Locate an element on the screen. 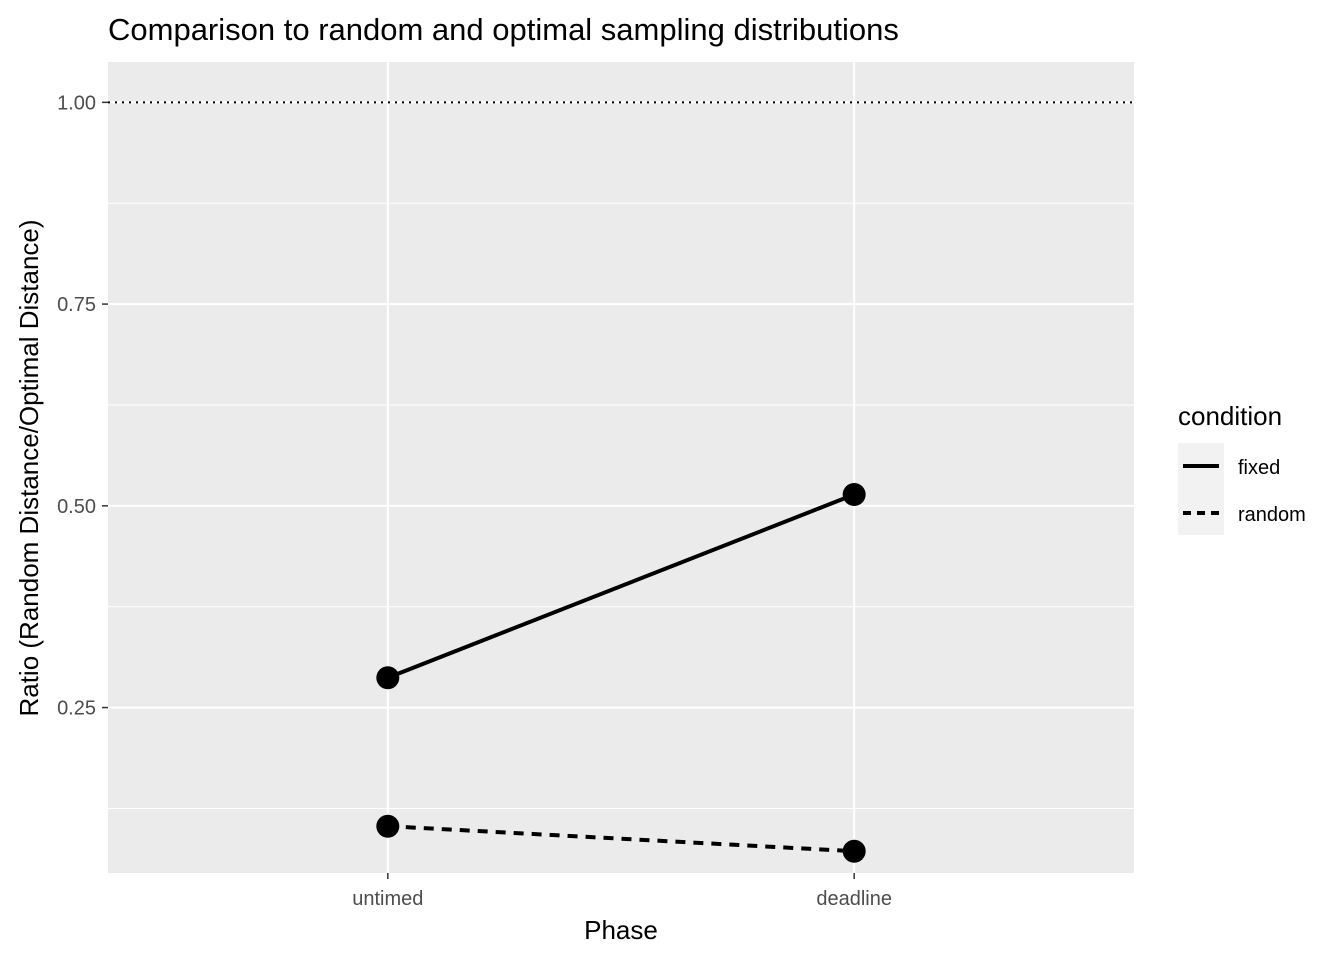  series-line-random is located at coordinates (621, 839).